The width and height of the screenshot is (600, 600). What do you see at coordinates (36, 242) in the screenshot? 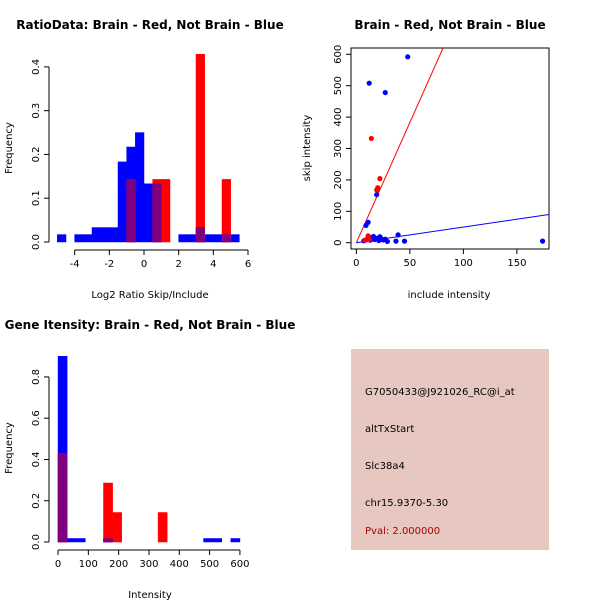
I see `hist1-y-tick-label: 0.0` at bounding box center [36, 242].